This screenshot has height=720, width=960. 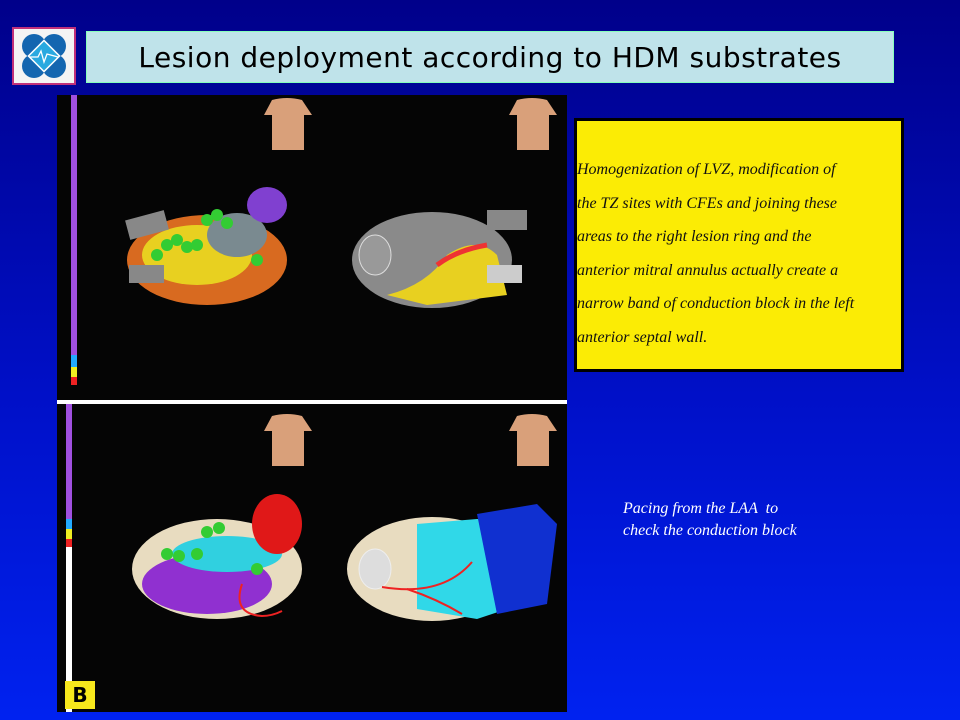 I want to click on pacing-line: check the conduction block, so click(x=710, y=530).